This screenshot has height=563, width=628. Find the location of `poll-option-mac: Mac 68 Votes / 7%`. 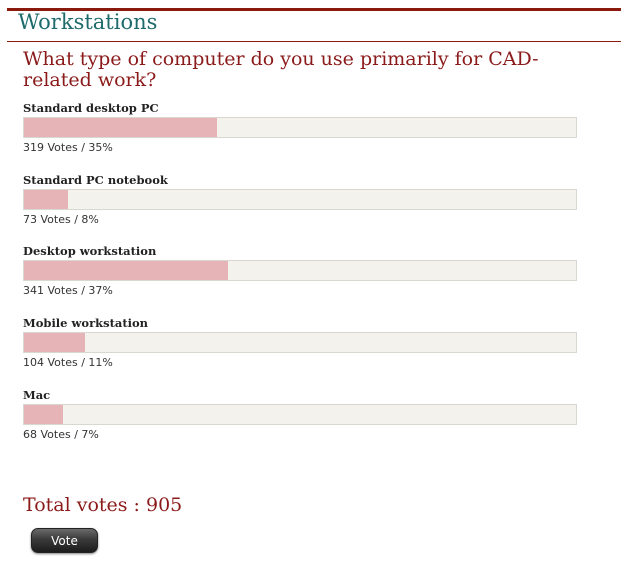

poll-option-mac: Mac 68 Votes / 7% is located at coordinates (300, 415).